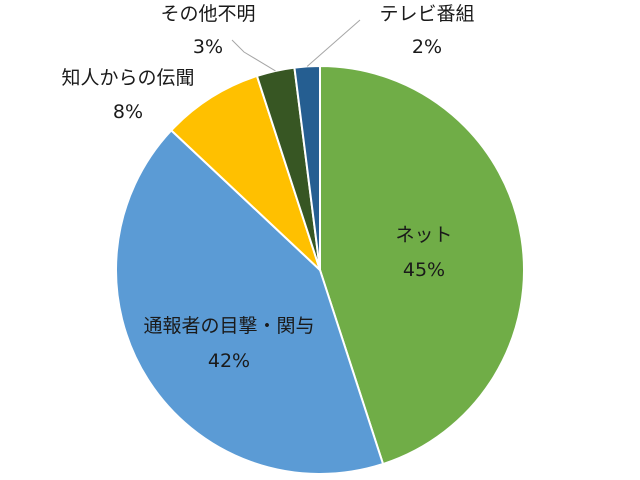  I want to click on leader-line-unknown, so click(253, 55).